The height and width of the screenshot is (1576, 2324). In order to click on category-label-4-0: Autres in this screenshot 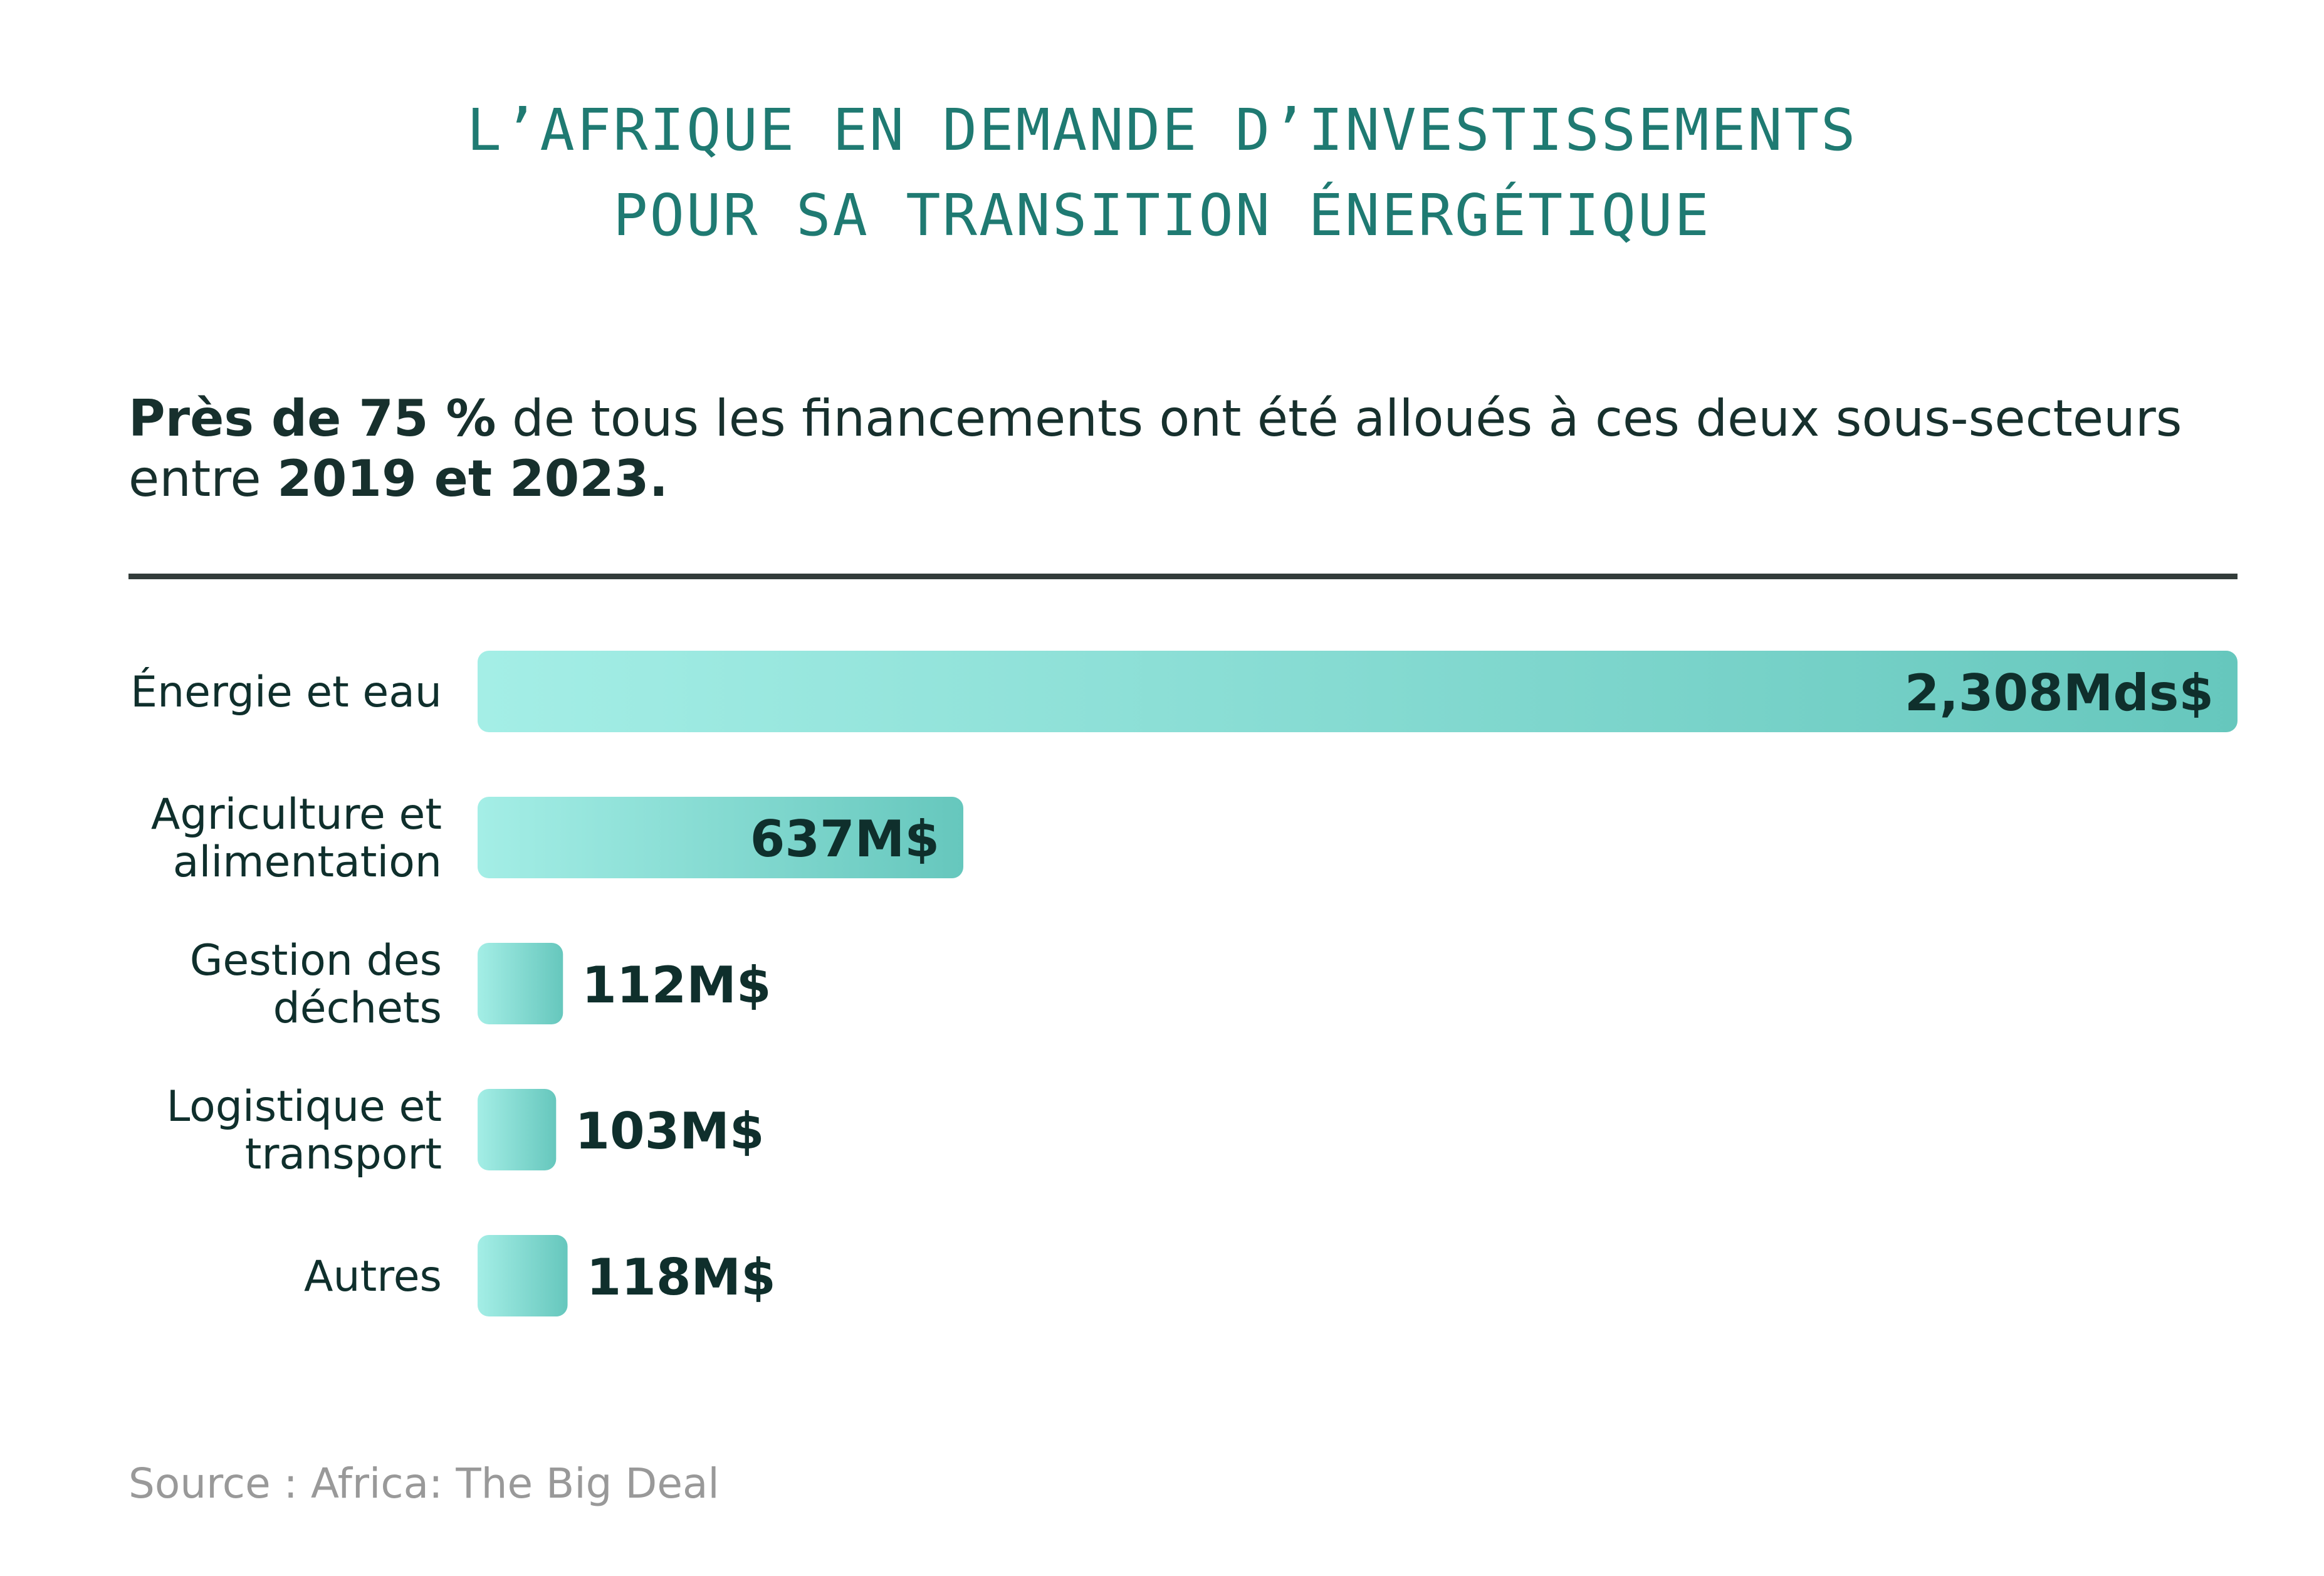, I will do `click(373, 1276)`.